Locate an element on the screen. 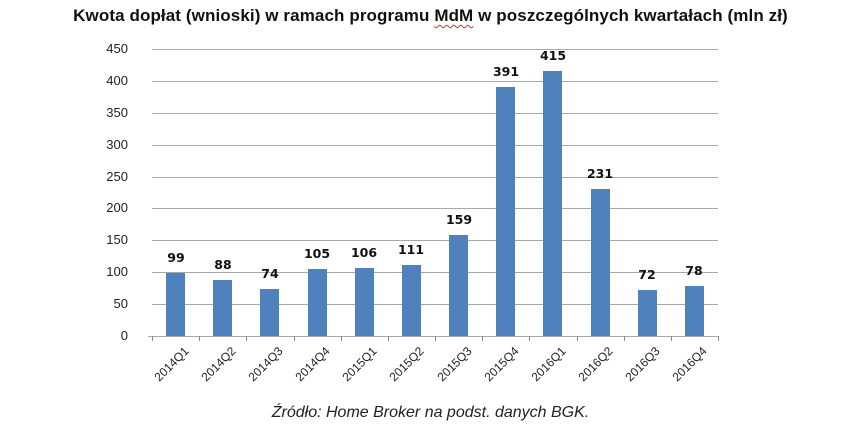 The image size is (861, 442). x-tick-label: 2015Q2 is located at coordinates (406, 364).